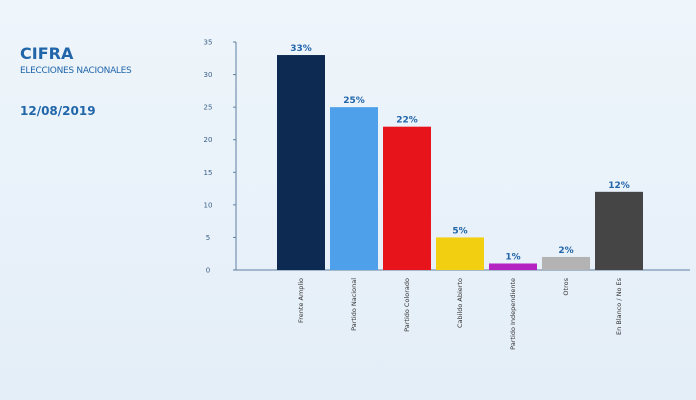 The width and height of the screenshot is (696, 400). Describe the element at coordinates (513, 314) in the screenshot. I see `category-label: Partido Independiente` at that location.